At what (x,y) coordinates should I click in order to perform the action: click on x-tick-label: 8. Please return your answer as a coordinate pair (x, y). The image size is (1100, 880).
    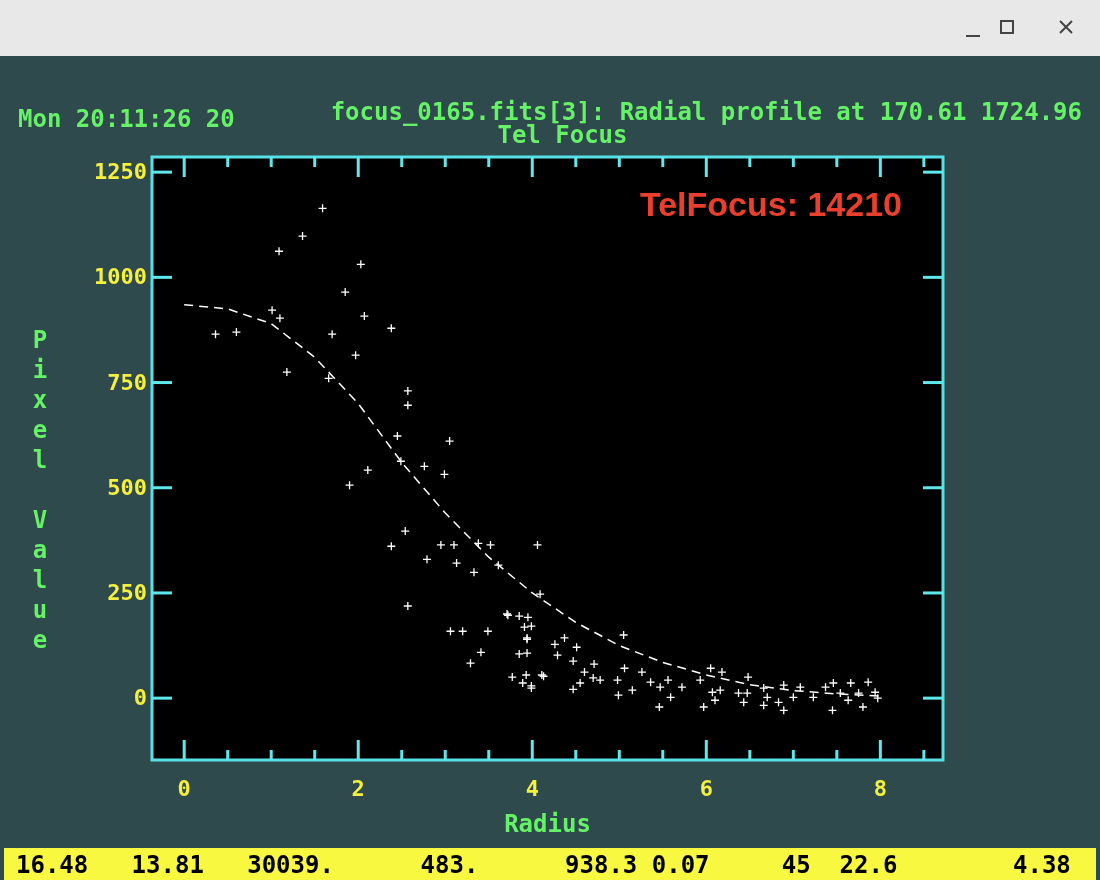
    Looking at the image, I should click on (880, 788).